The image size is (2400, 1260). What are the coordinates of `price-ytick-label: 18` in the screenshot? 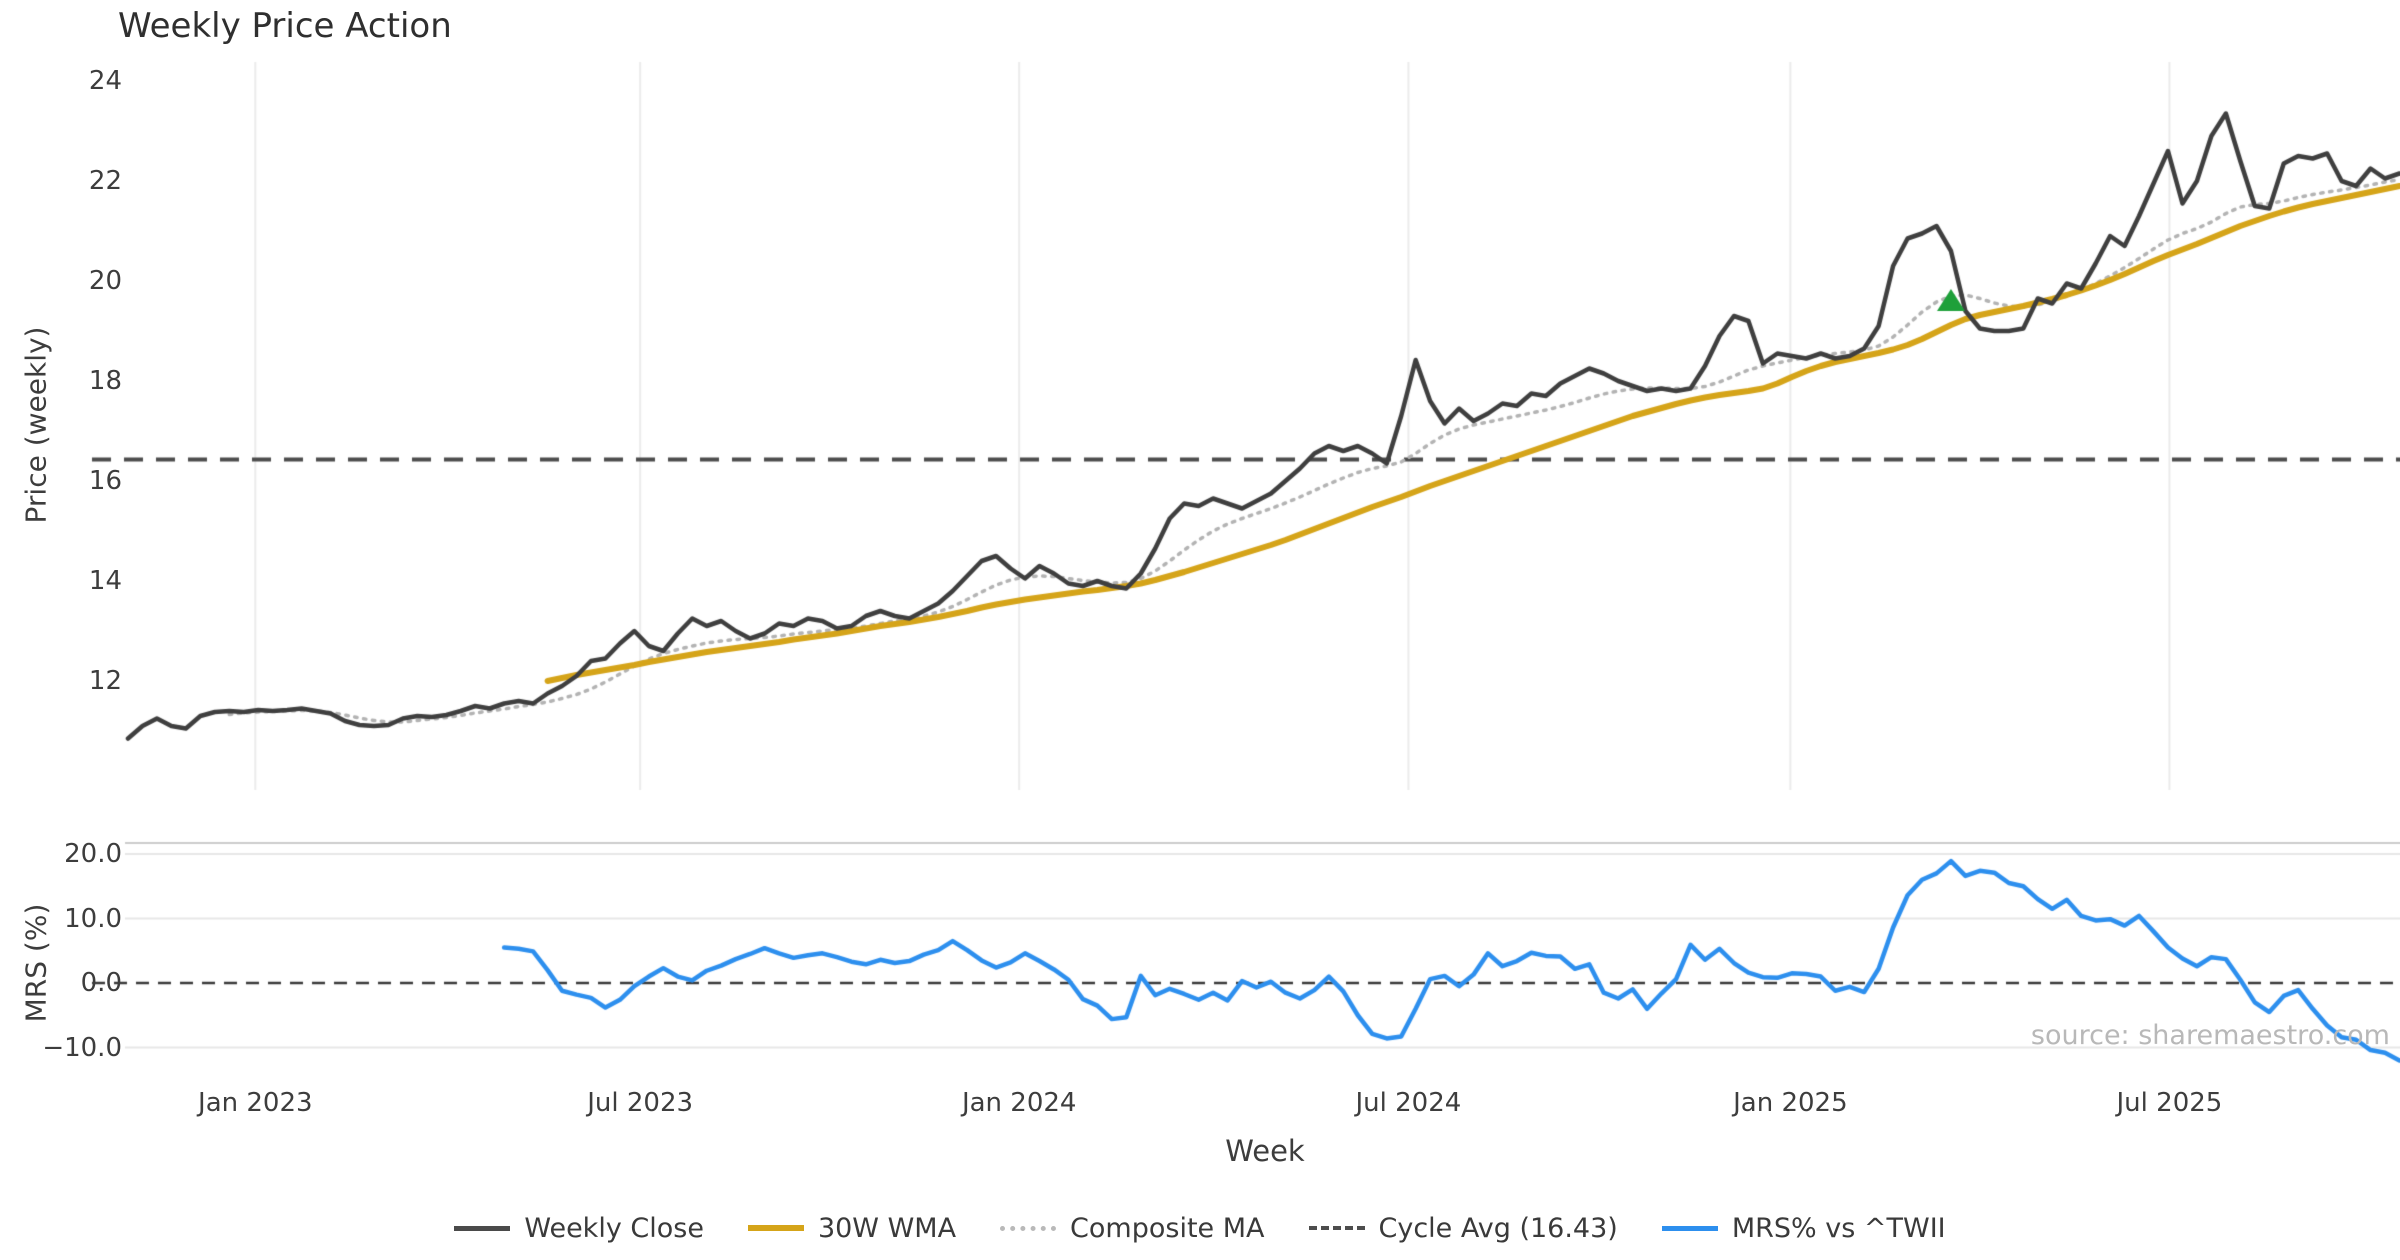 It's located at (105, 381).